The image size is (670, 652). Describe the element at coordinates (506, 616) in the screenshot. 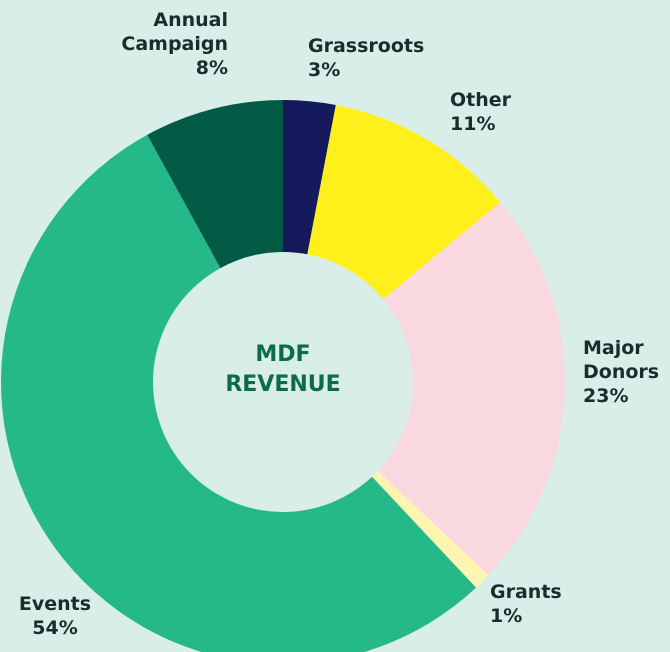

I see `label-value: 1%` at that location.